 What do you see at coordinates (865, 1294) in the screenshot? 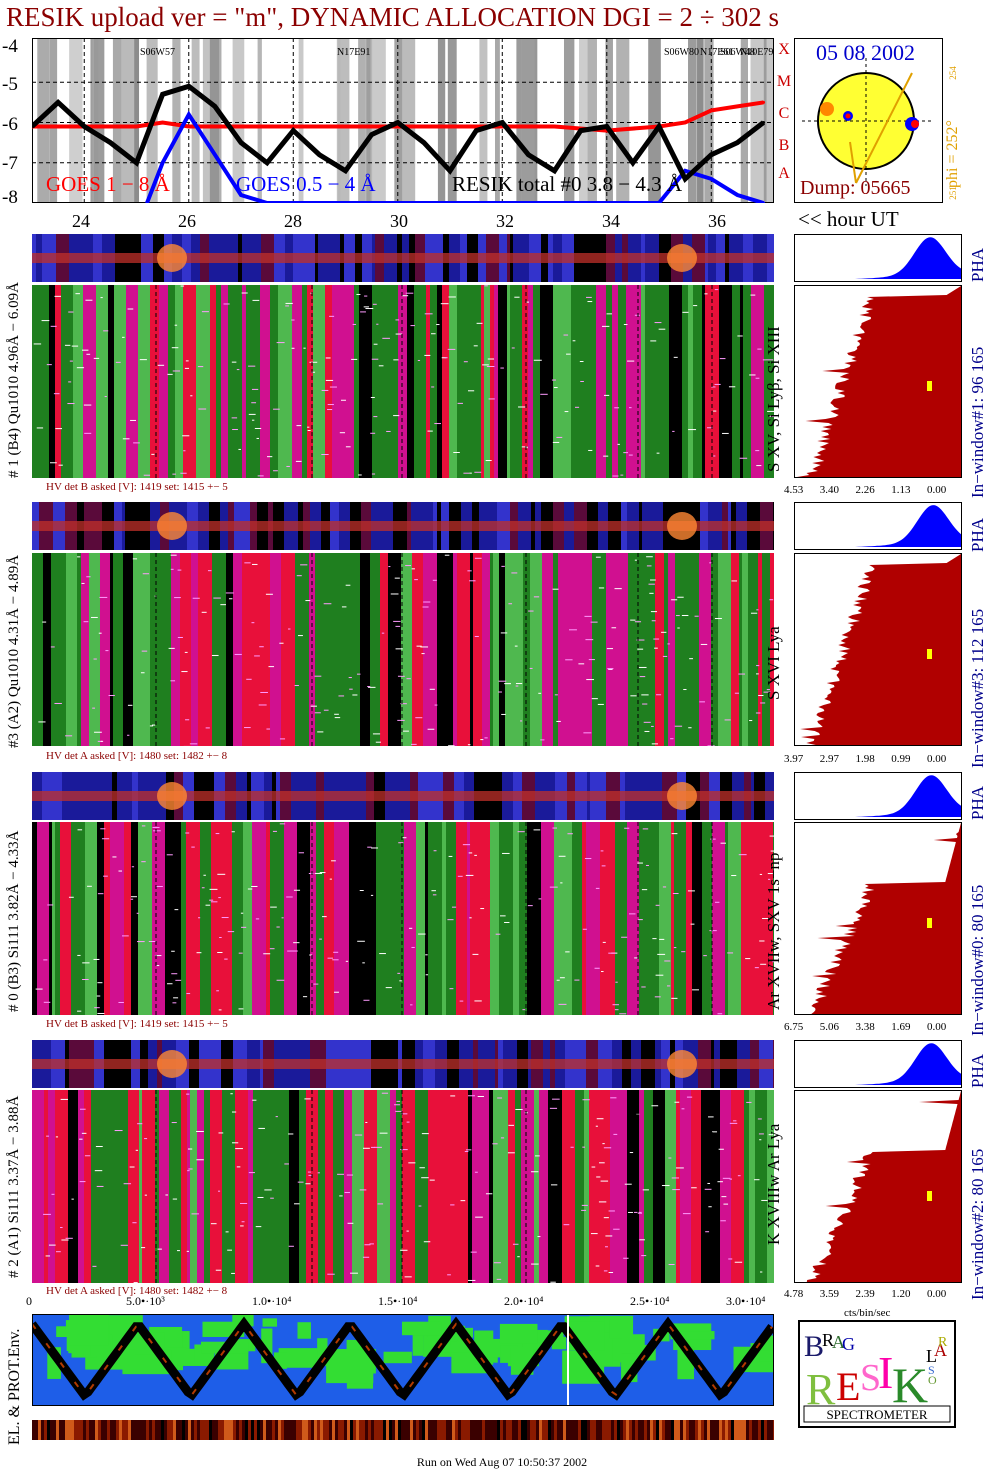
I see `x-tick: 2.39` at bounding box center [865, 1294].